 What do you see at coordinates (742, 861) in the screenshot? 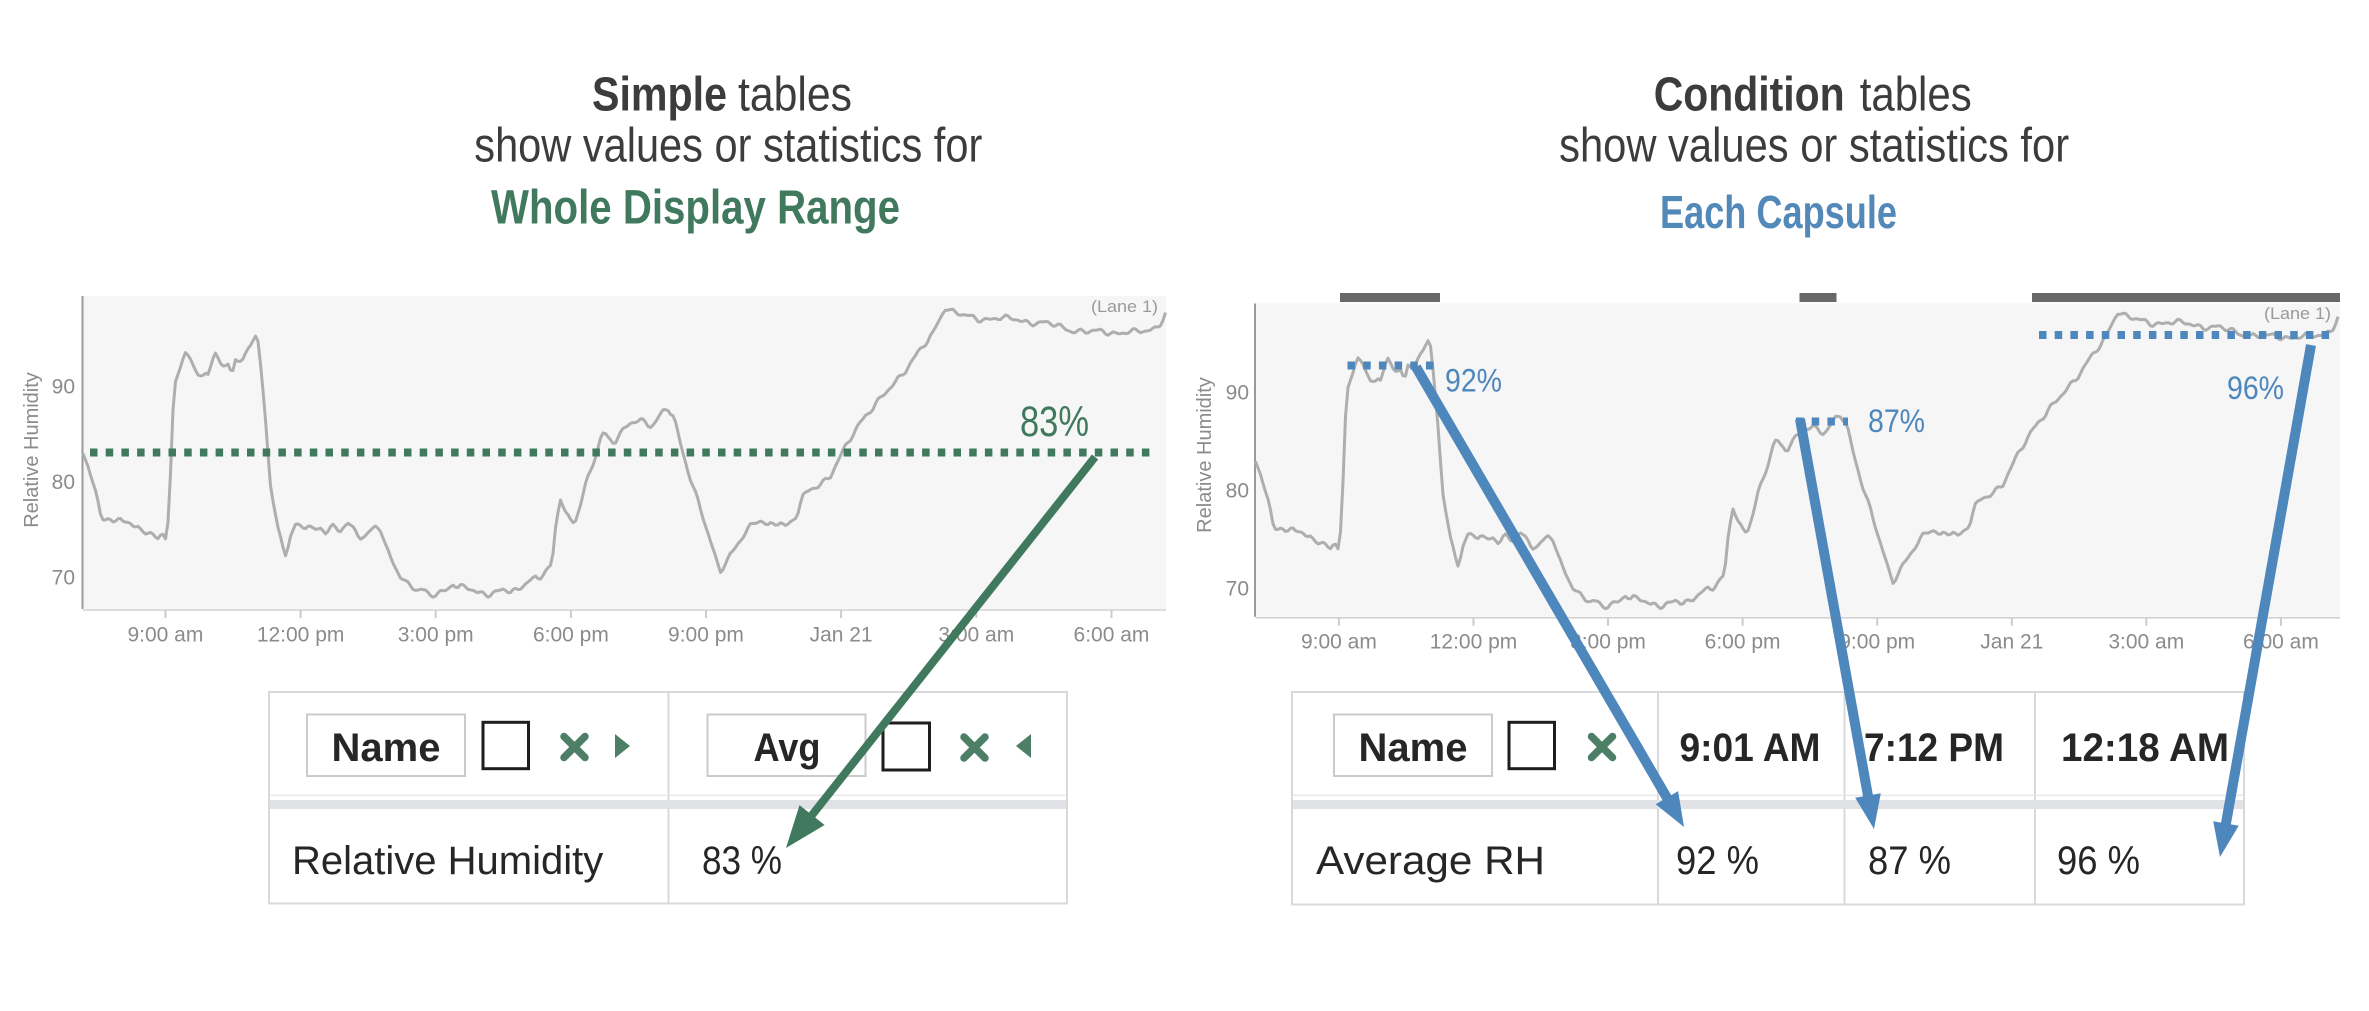
I see `svg-text: 83 %` at bounding box center [742, 861].